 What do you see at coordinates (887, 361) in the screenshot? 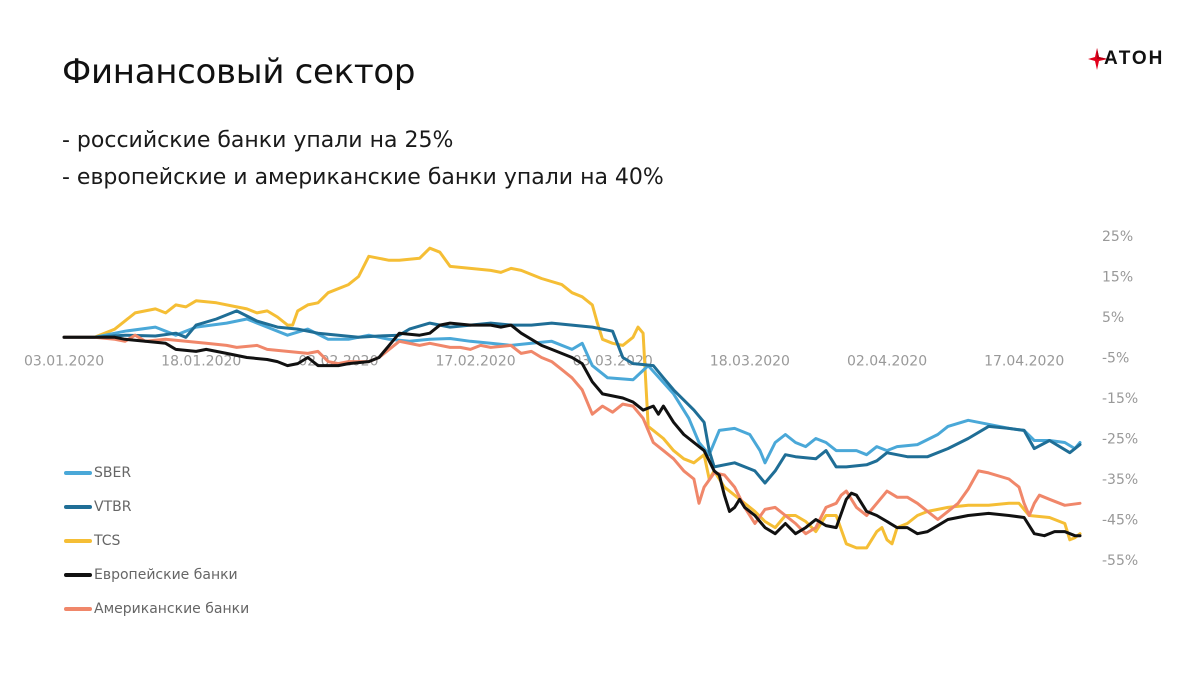
I see `x-tick-label: 02.04.2020` at bounding box center [887, 361].